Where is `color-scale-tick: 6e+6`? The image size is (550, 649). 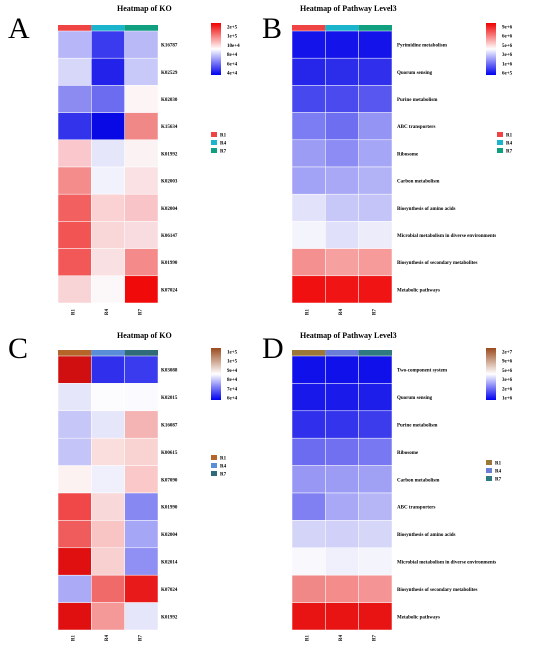 color-scale-tick: 6e+6 is located at coordinates (507, 37).